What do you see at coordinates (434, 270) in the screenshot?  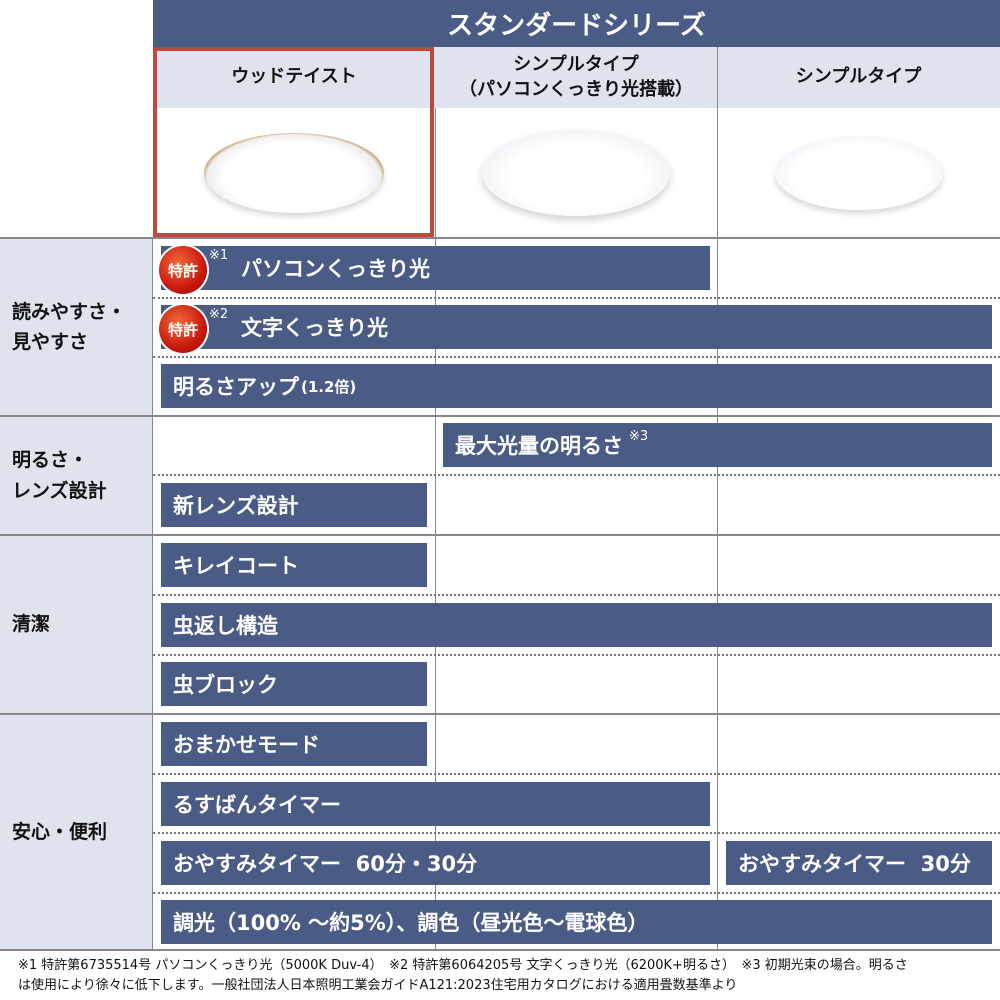 I see `feature-pc-light: 特許 ※1 パソコンくっきり光` at bounding box center [434, 270].